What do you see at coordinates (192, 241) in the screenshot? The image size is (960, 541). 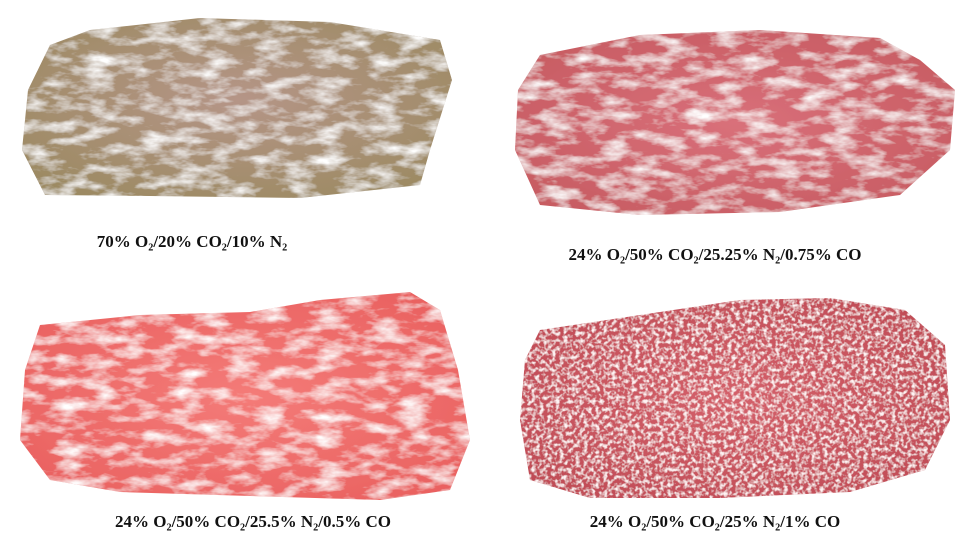 I see `caption: 70% O₂/20% CO₂/10% N₂` at bounding box center [192, 241].